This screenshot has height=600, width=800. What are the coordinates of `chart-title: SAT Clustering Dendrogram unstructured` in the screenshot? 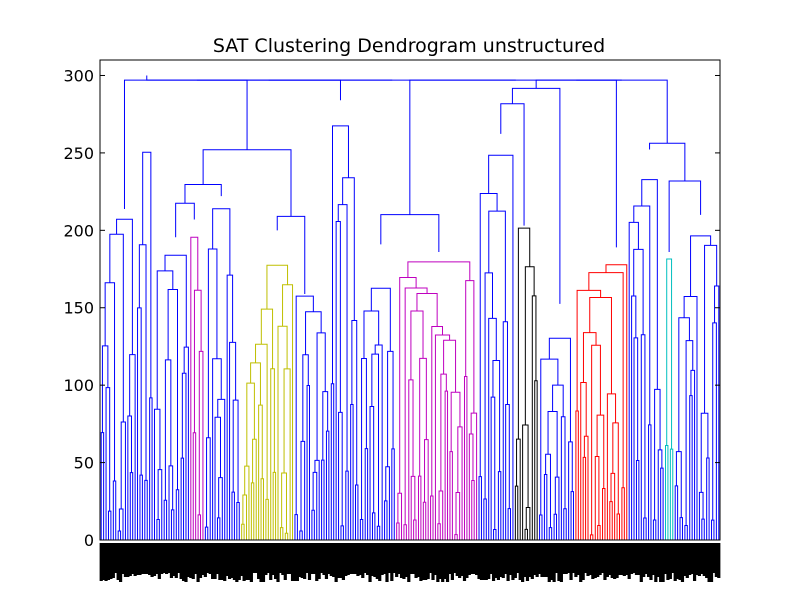 It's located at (409, 46).